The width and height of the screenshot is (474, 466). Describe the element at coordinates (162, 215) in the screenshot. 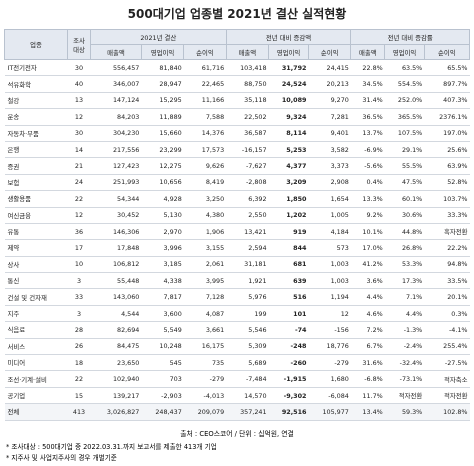

I see `table-cell: 5,130` at that location.